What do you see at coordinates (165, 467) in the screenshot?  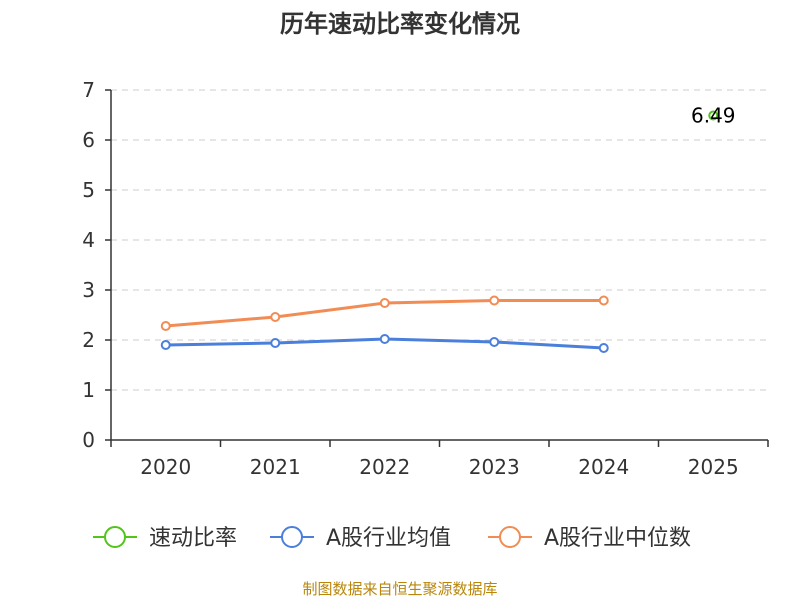 I see `x-tick-label: 2020` at bounding box center [165, 467].